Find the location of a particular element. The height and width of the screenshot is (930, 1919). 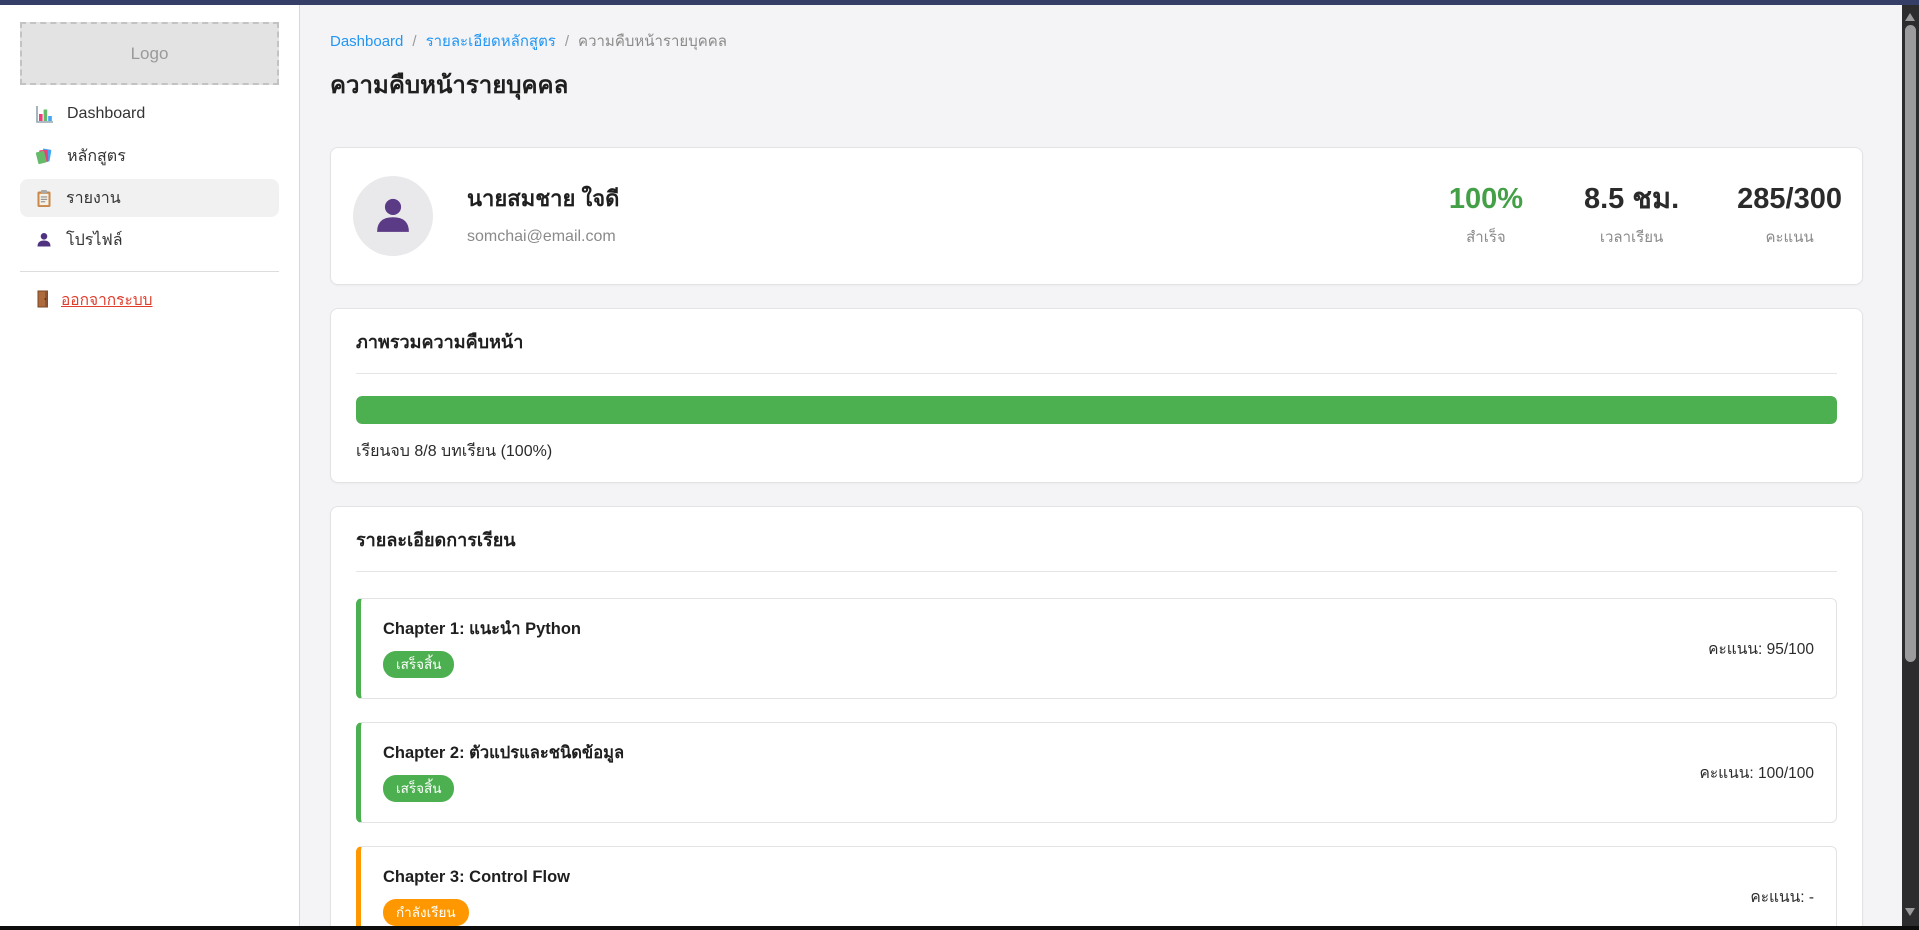

chapter-info: Chapter 2: ตัวแปรและชนิดข้อมูล เสร็จสิ้น is located at coordinates (503, 772).